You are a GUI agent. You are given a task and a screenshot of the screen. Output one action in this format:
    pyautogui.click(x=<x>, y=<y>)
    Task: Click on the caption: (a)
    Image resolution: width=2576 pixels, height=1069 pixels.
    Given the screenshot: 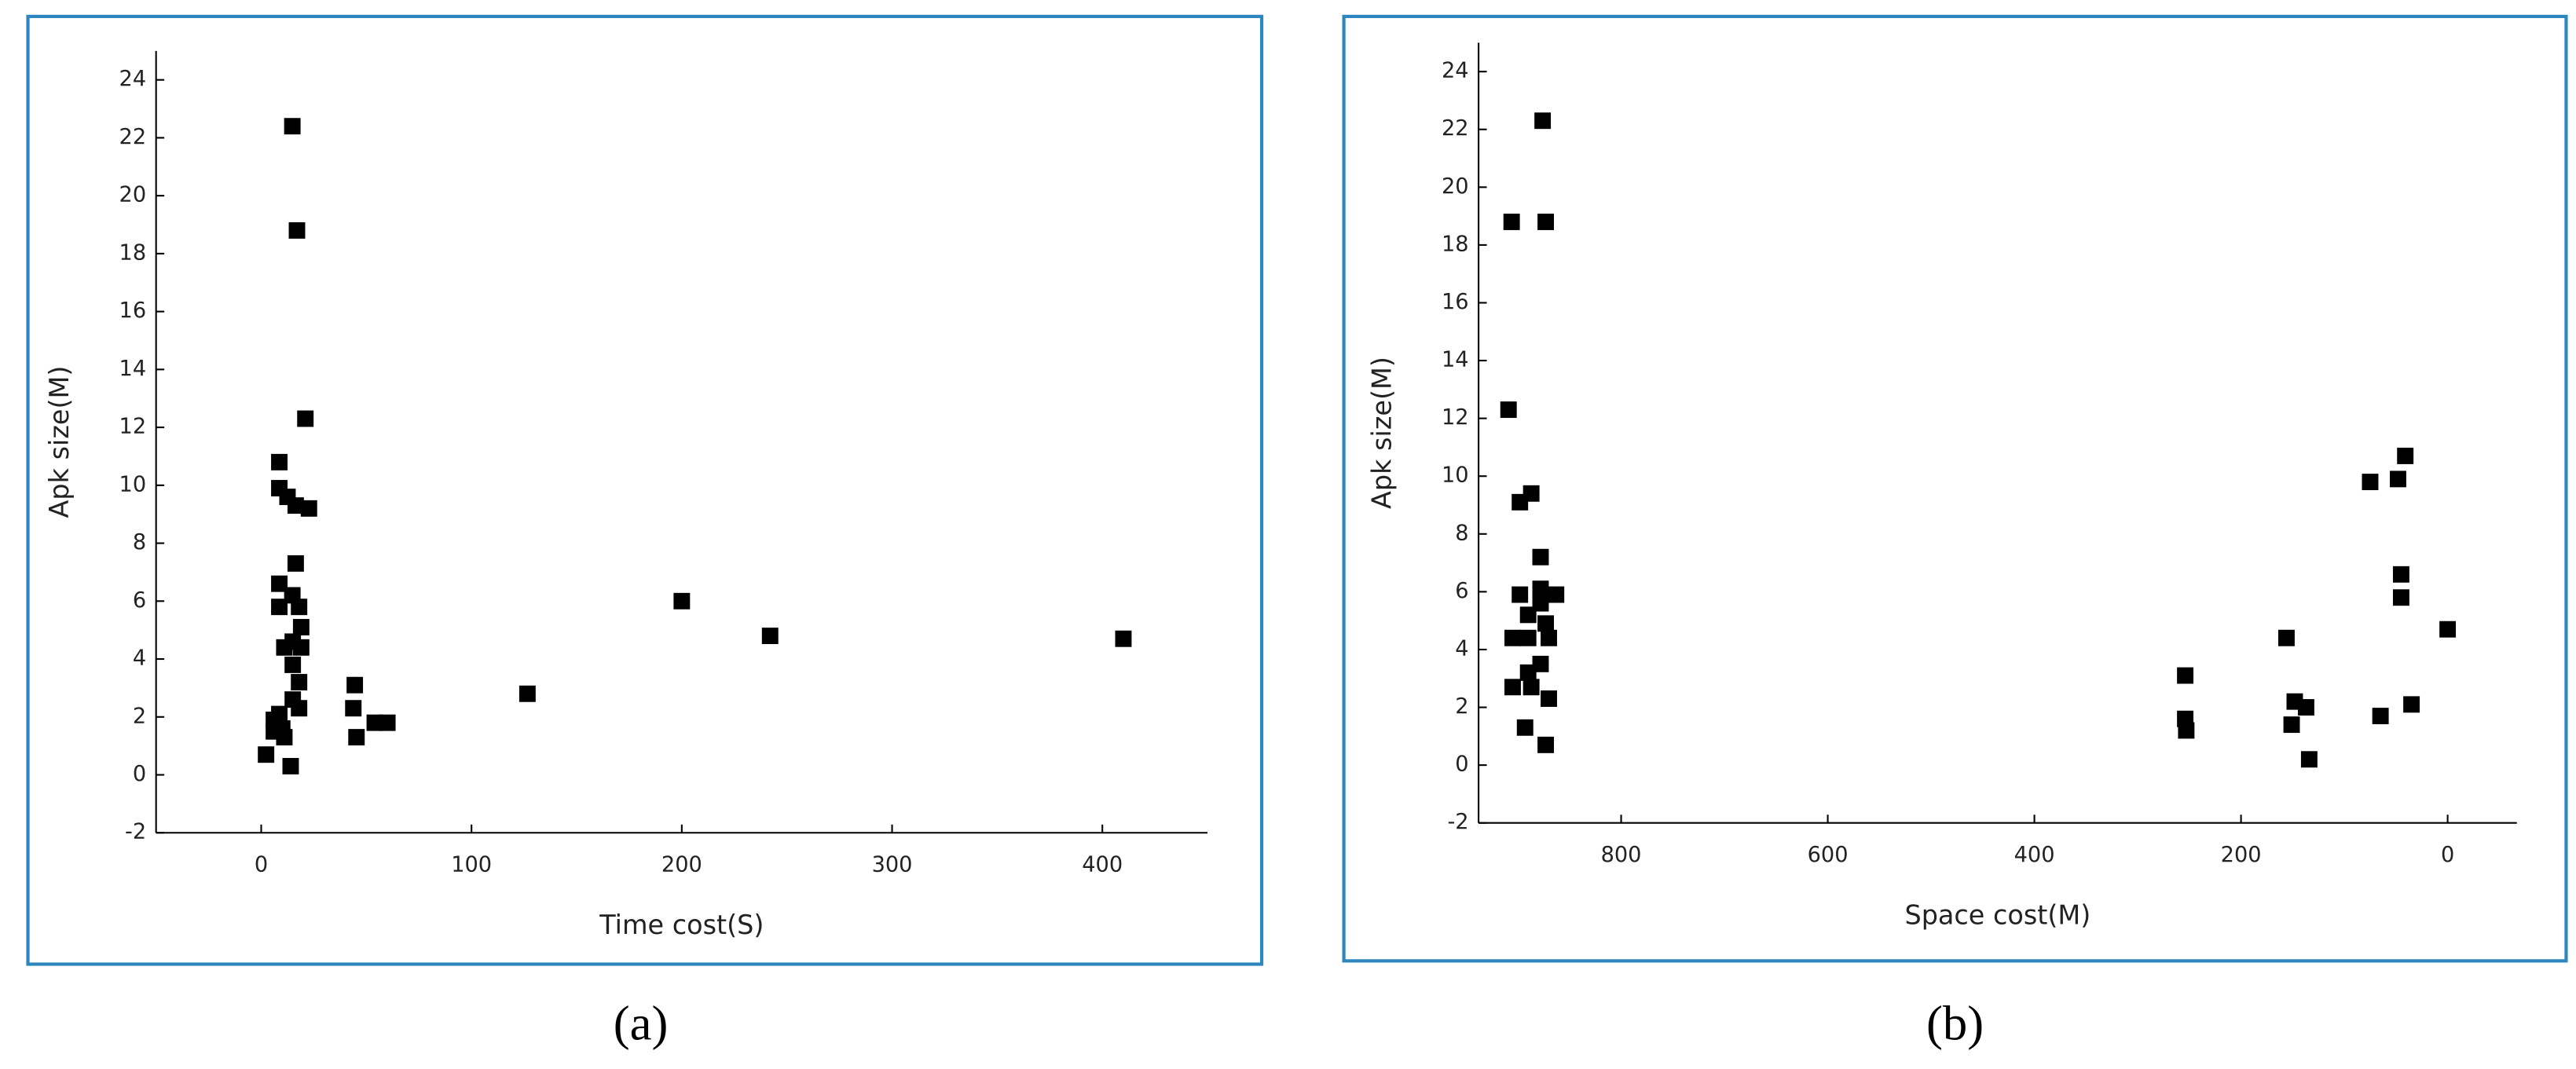 What is the action you would take?
    pyautogui.click(x=641, y=1022)
    